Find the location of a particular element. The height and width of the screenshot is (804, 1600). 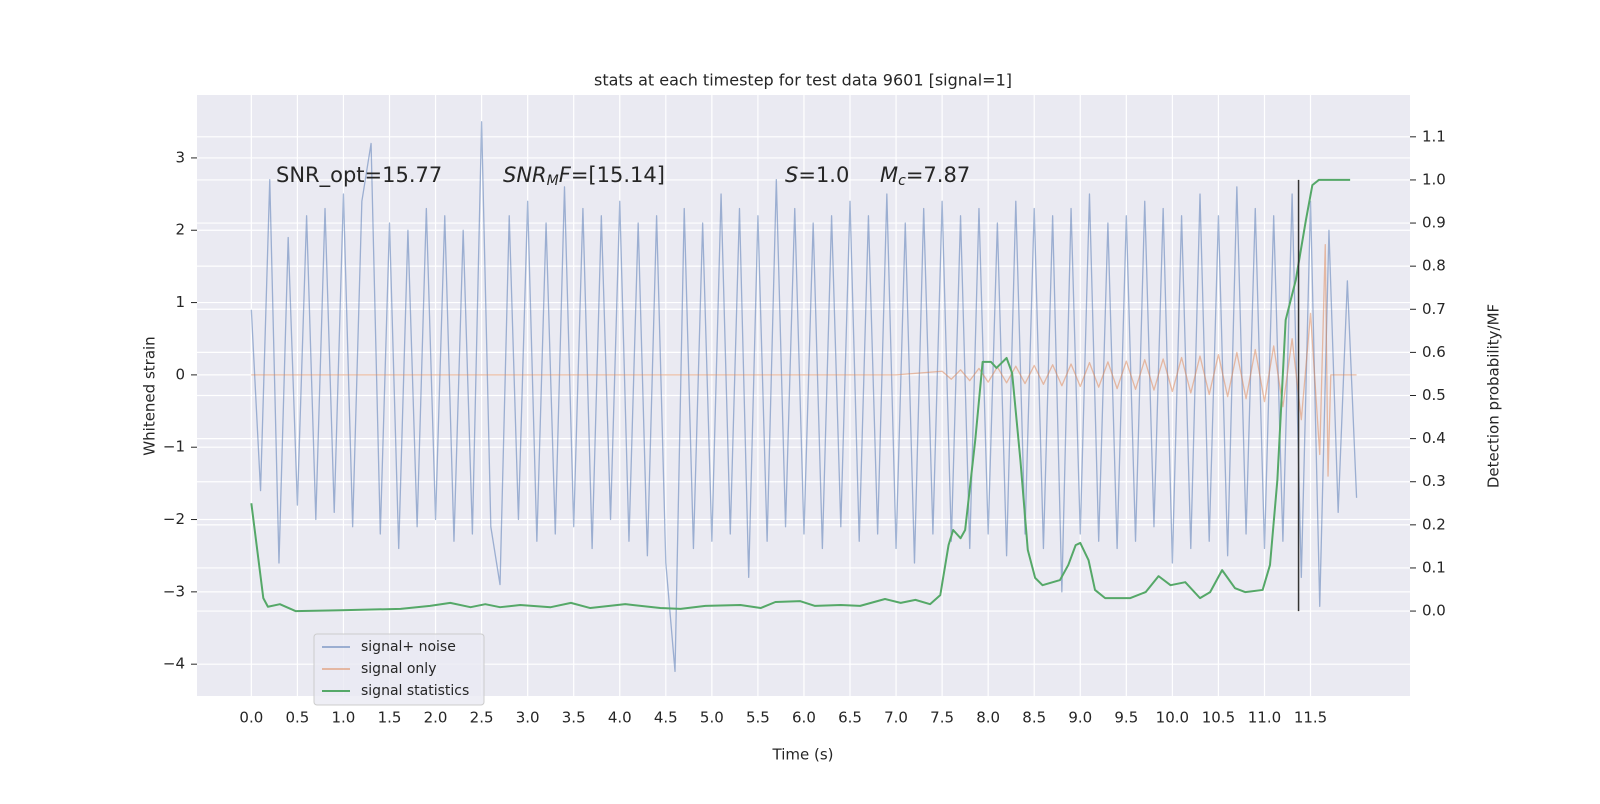

annotation-sub: M is located at coordinates (553, 181).